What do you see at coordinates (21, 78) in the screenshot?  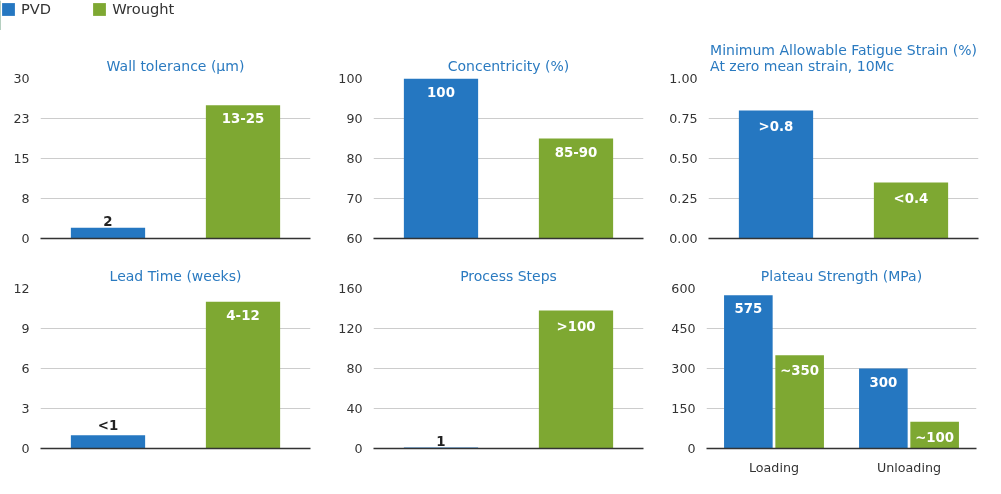 I see `y-tick-label: 30` at bounding box center [21, 78].